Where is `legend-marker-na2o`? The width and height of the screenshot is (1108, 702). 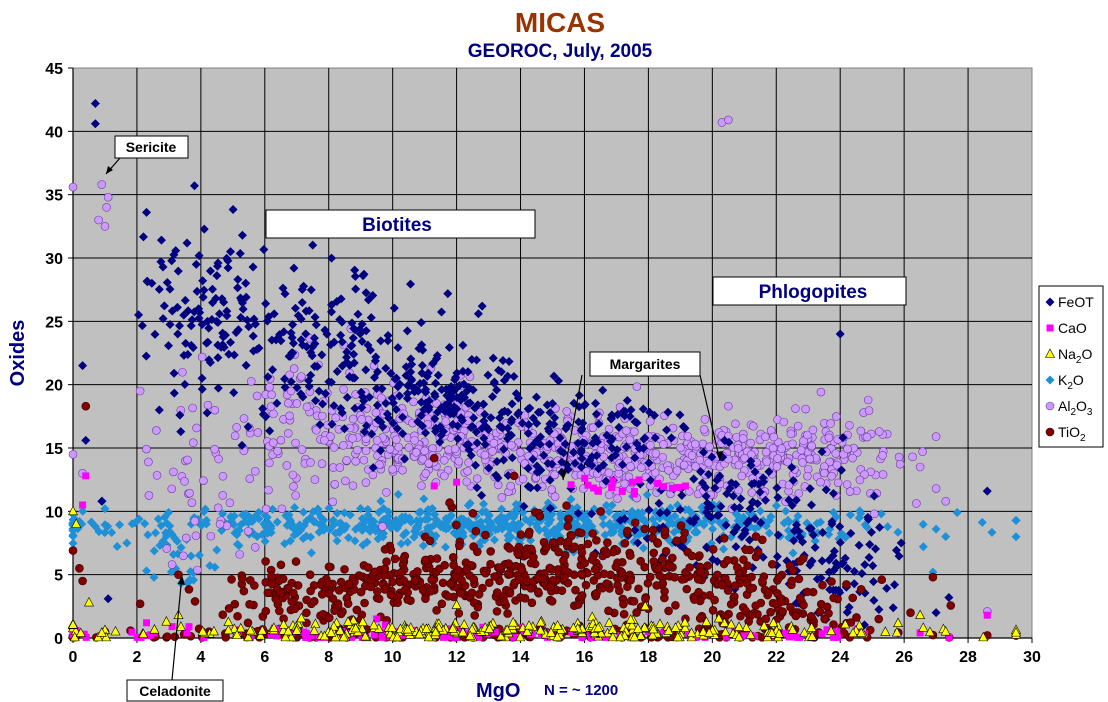
legend-marker-na2o is located at coordinates (1050, 353).